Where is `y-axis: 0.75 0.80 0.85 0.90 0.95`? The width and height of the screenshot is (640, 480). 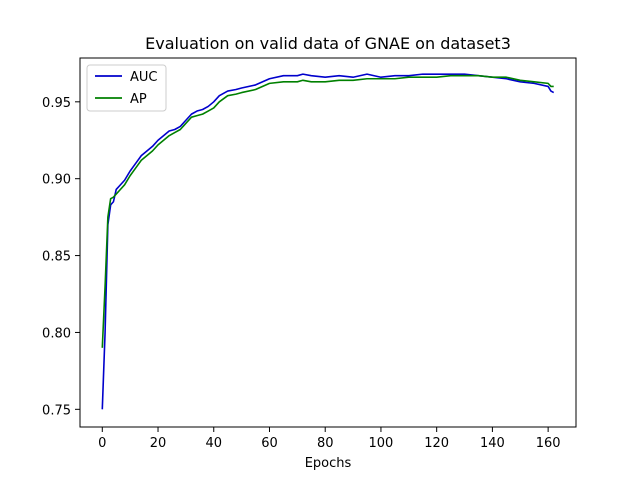 y-axis: 0.75 0.80 0.85 0.90 0.95 is located at coordinates (61, 257).